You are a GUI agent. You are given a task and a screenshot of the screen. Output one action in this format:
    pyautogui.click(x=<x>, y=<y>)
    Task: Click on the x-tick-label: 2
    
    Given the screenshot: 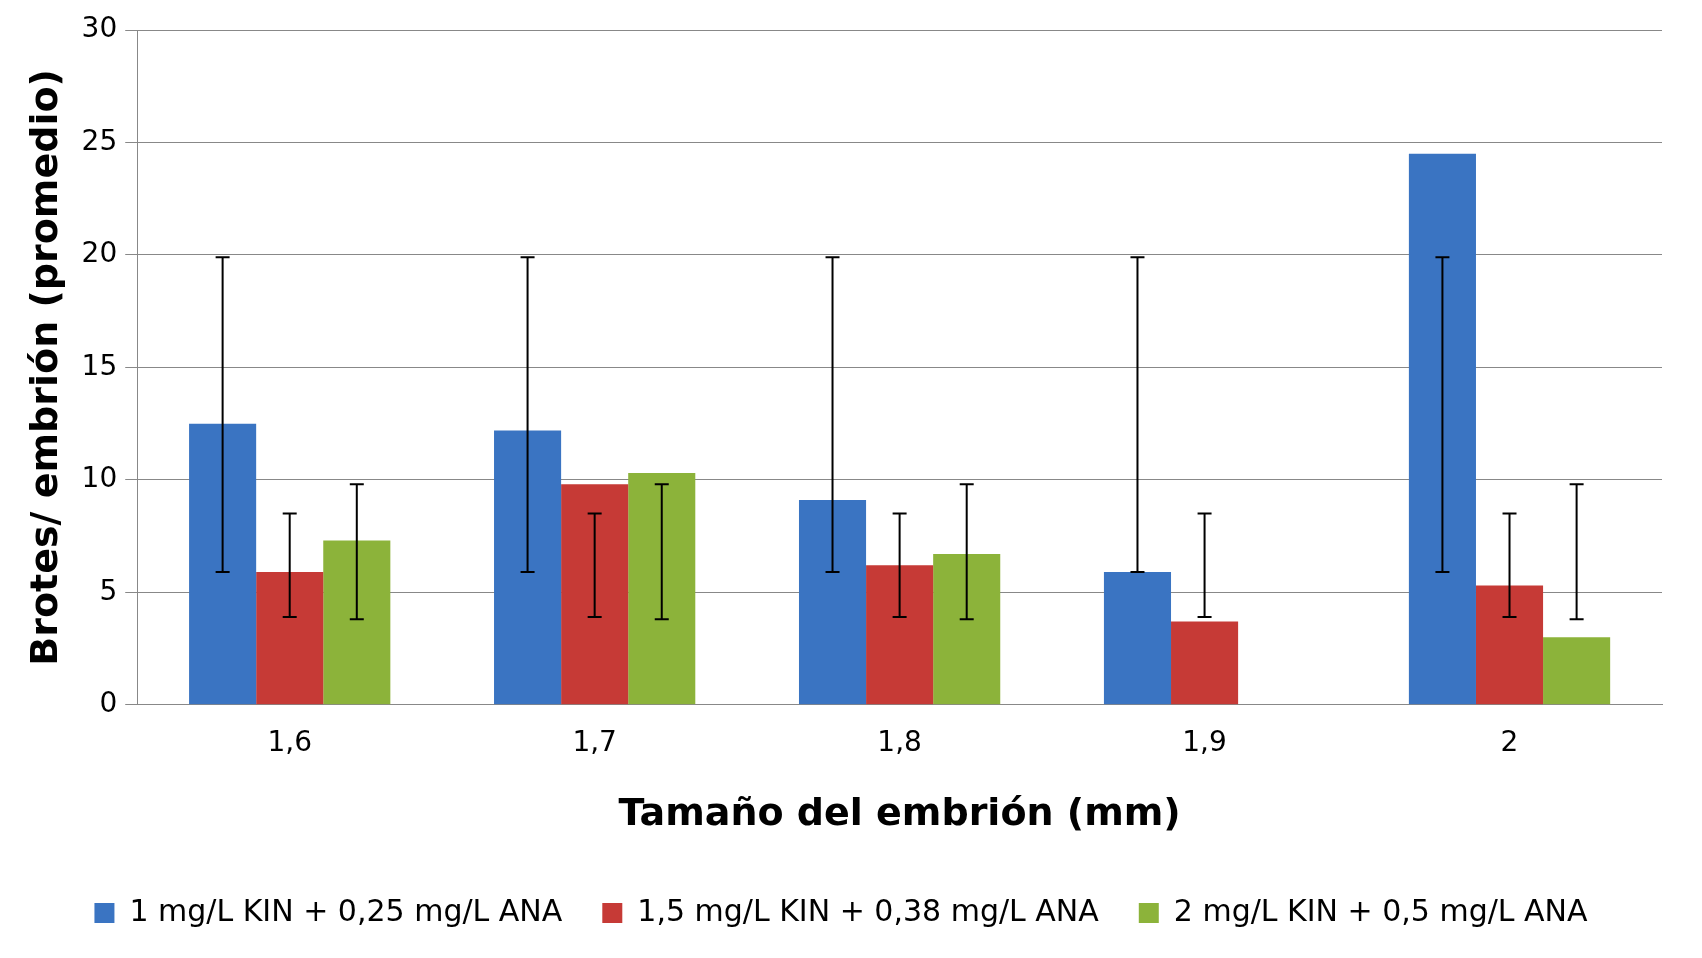 What is the action you would take?
    pyautogui.click(x=1509, y=741)
    